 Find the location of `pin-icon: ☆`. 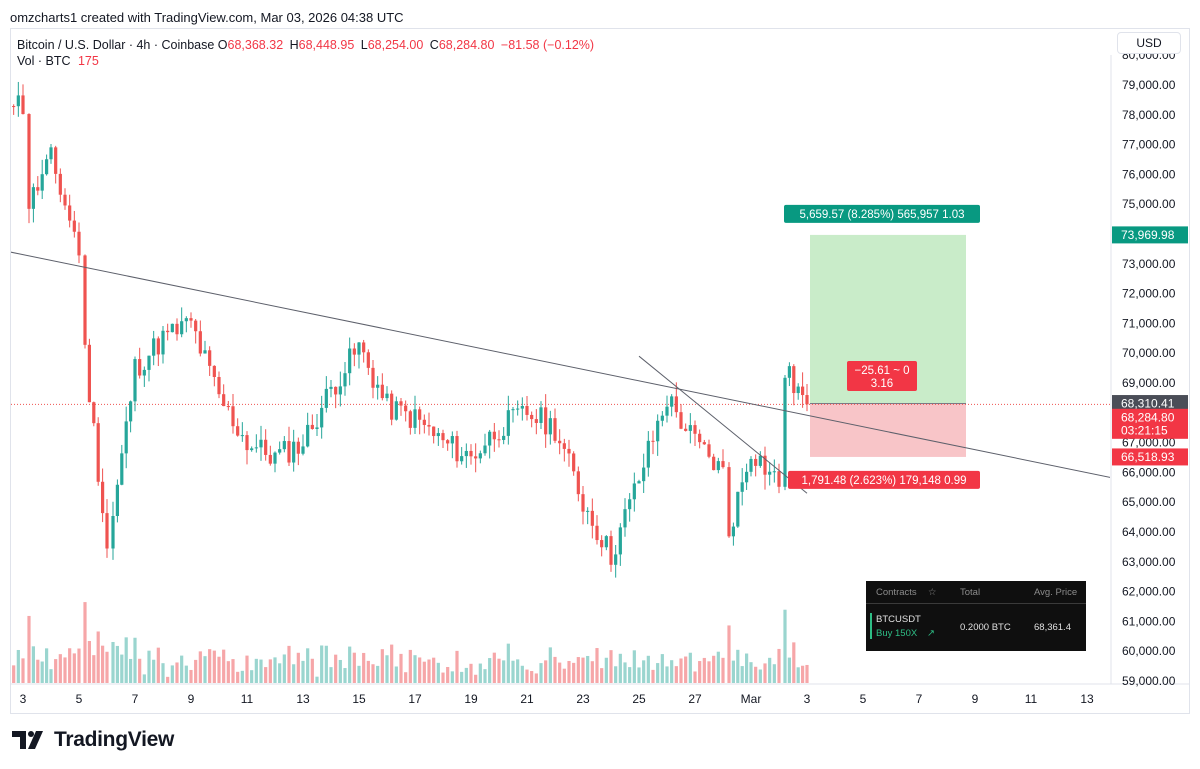

pin-icon: ☆ is located at coordinates (932, 592).